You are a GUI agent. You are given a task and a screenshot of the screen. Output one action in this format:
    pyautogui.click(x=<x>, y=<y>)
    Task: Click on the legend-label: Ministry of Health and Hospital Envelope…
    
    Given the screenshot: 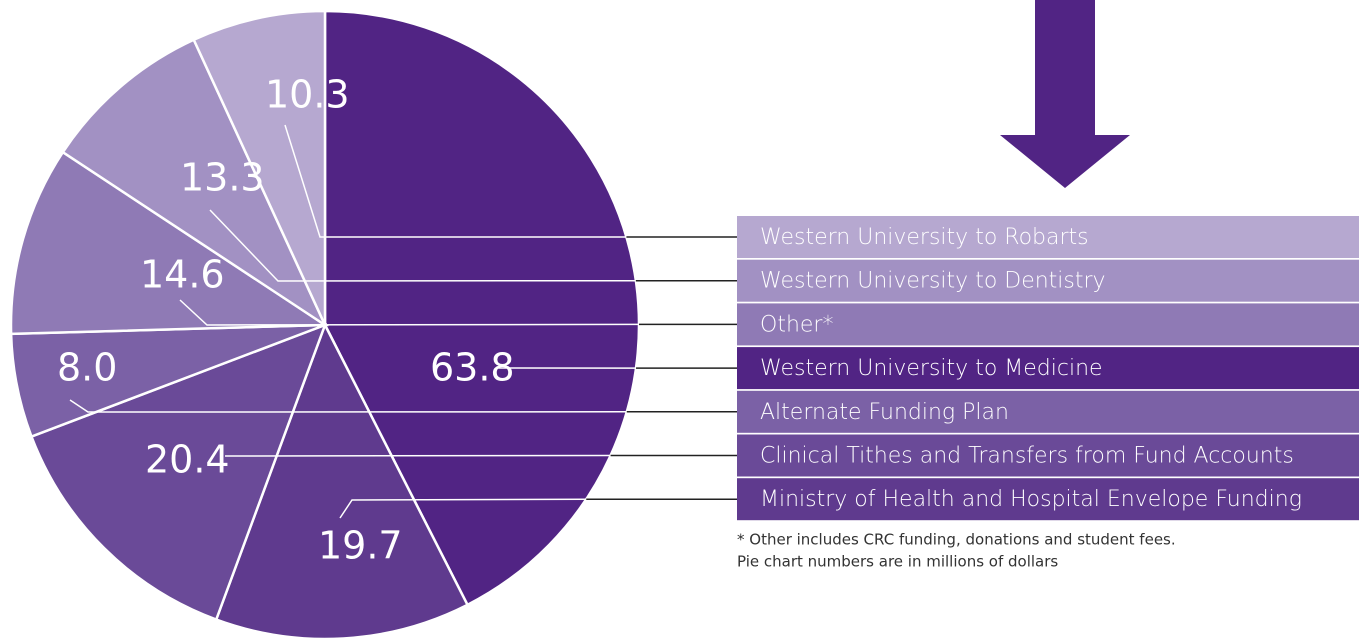 What is the action you would take?
    pyautogui.click(x=1031, y=499)
    